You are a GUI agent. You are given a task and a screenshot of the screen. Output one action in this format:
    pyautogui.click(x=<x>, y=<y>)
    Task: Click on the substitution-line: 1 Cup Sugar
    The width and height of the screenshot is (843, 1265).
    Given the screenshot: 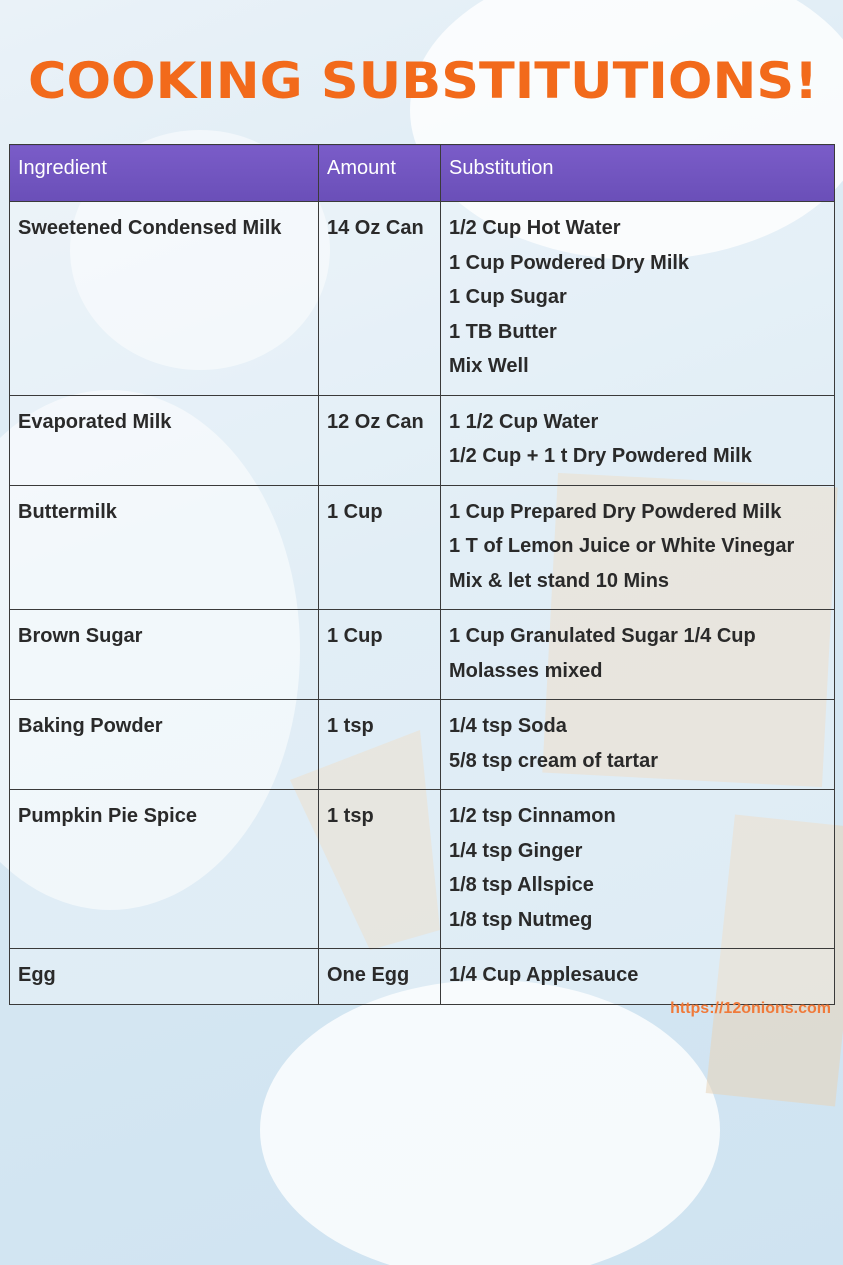 What is the action you would take?
    pyautogui.click(x=508, y=297)
    